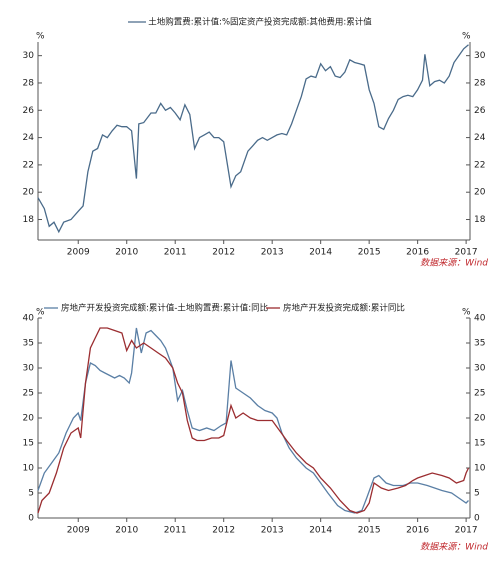  I want to click on y2-tick-label: 26, so click(480, 111).